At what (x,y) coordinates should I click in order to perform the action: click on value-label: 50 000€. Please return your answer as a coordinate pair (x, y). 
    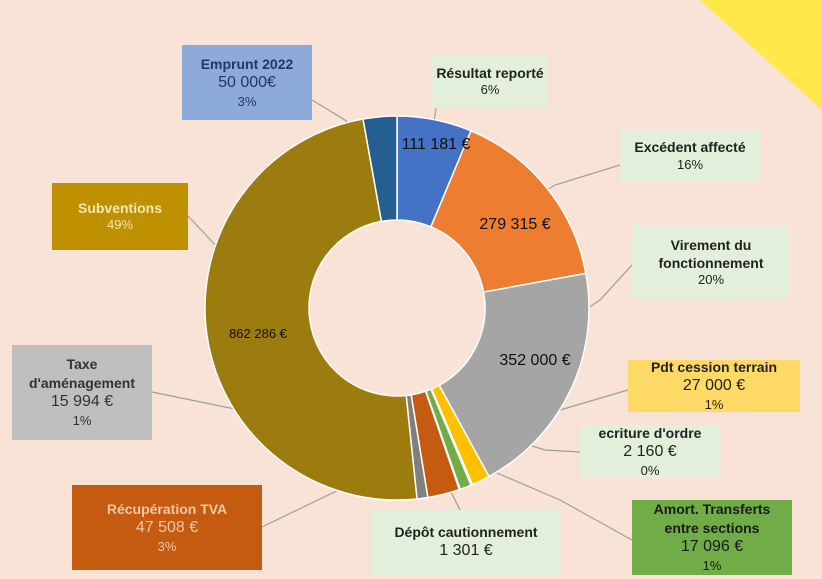
    Looking at the image, I should click on (247, 82).